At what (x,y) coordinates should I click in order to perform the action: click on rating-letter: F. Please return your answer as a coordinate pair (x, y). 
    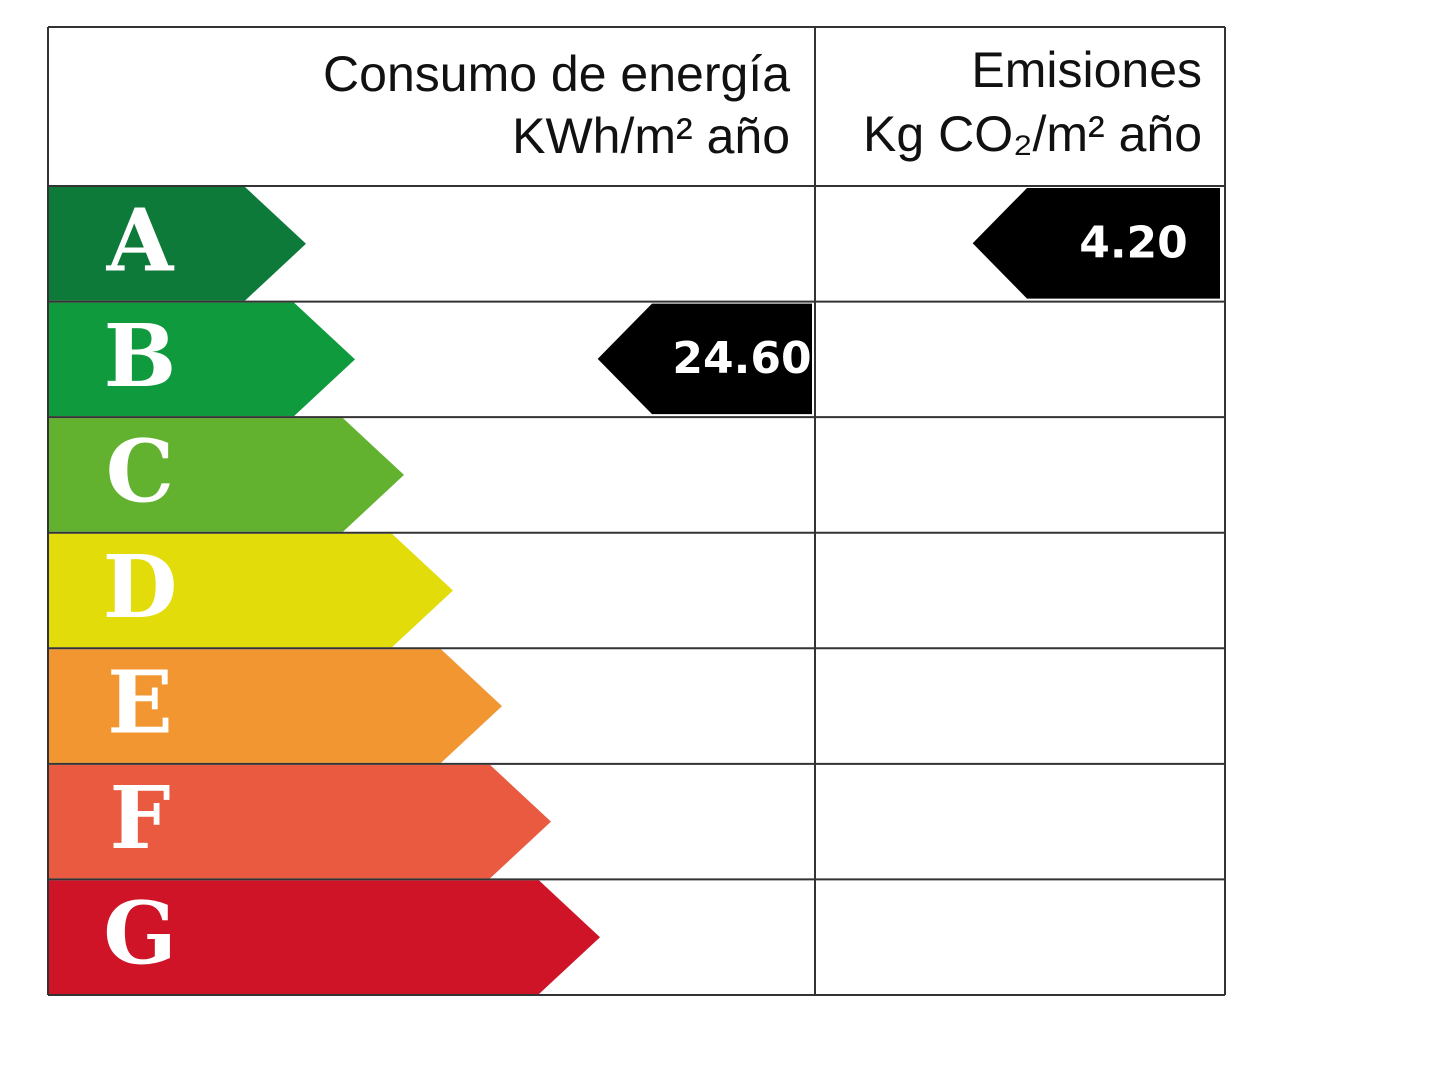
    Looking at the image, I should click on (139, 818).